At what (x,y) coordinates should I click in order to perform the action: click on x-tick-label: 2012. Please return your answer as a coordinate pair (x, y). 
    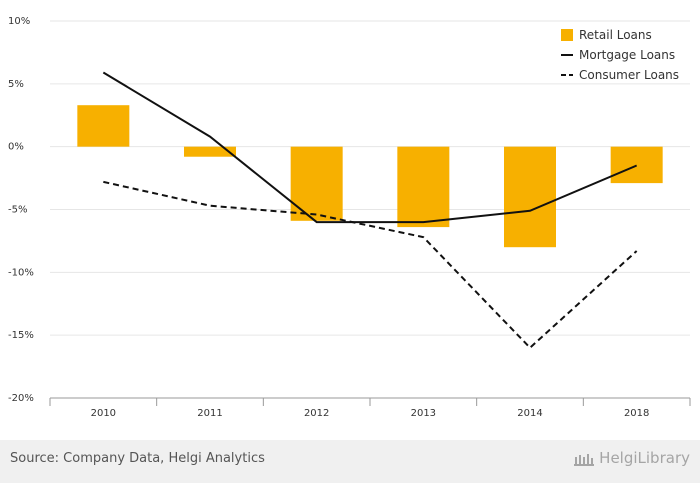
    Looking at the image, I should click on (316, 413).